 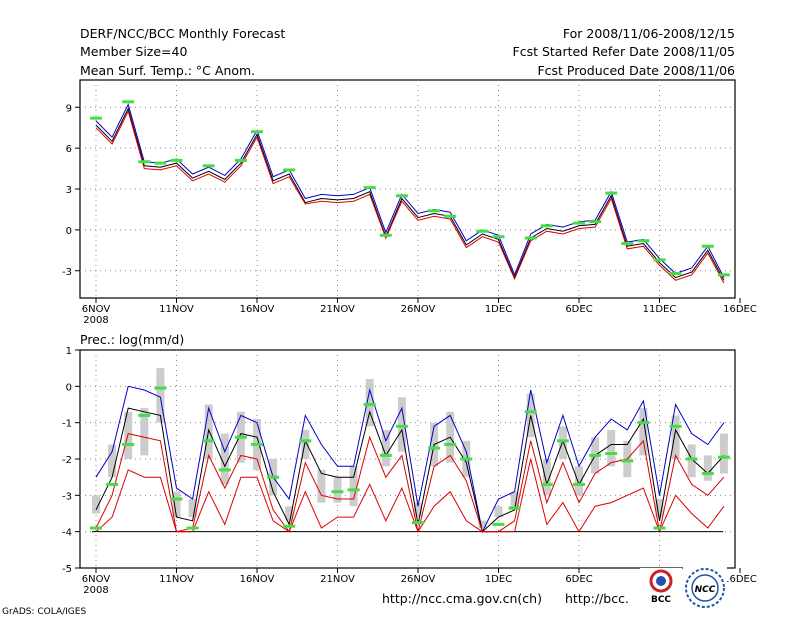 I want to click on prec-ytick-label: -2, so click(x=67, y=460).